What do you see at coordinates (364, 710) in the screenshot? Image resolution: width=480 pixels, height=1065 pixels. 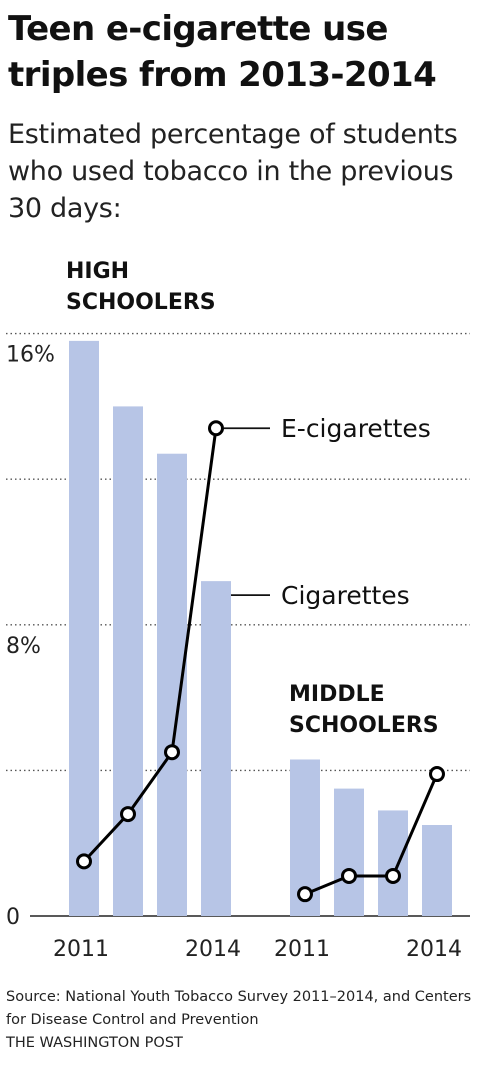 I see `middle-schoolers-label: MIDDLE SCHOOLERS` at bounding box center [364, 710].